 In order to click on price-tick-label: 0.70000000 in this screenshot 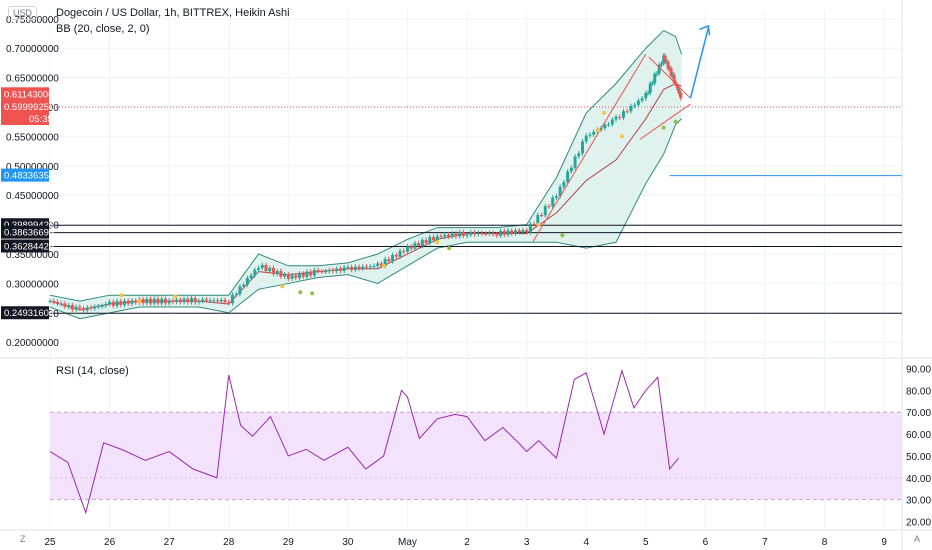, I will do `click(32, 49)`.